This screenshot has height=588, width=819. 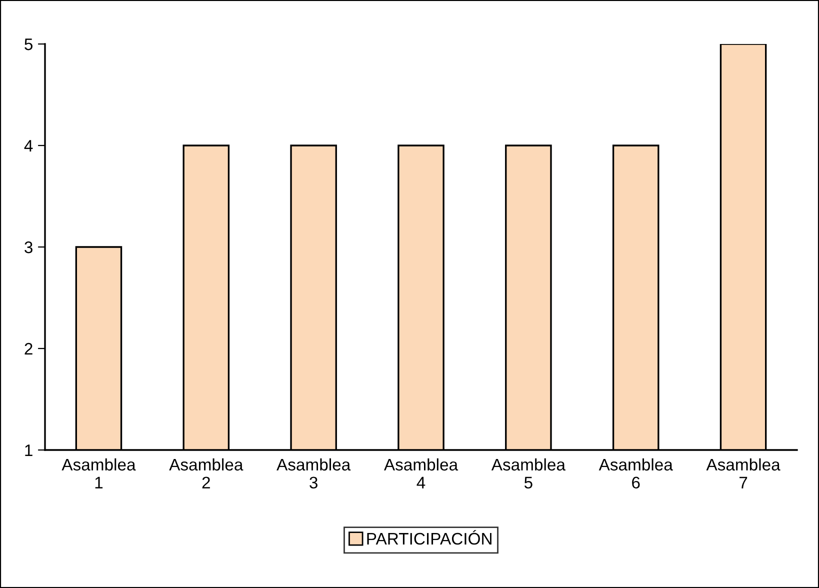 I want to click on y-tick-label: 5, so click(x=28, y=44).